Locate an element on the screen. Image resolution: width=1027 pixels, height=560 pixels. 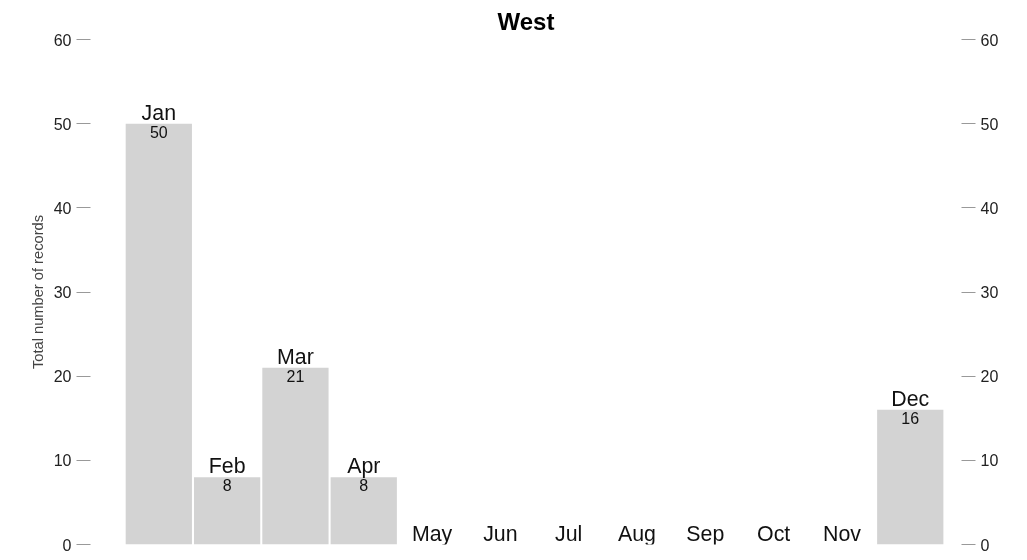
x-tick-label: Jul is located at coordinates (569, 533).